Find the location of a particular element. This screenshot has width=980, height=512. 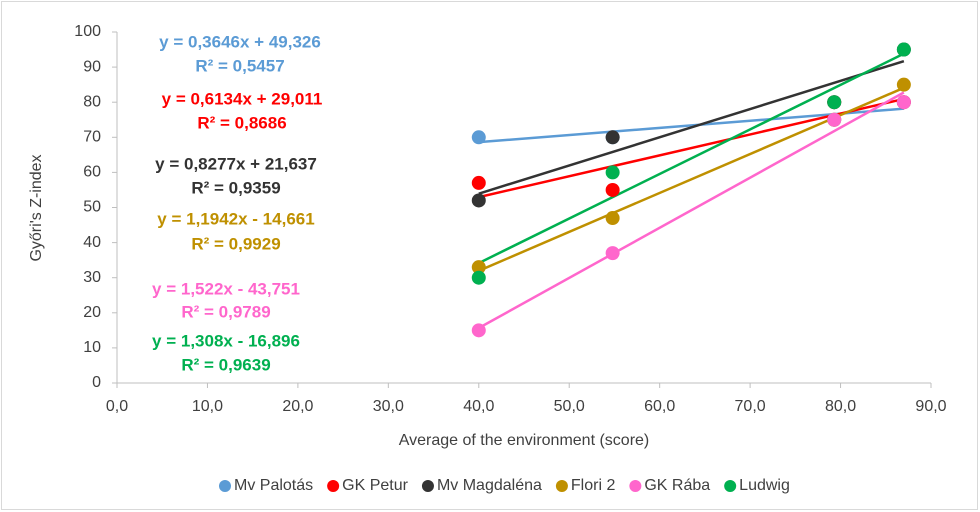

trendline-equation: y = 1,522x - 43,751 is located at coordinates (226, 288).